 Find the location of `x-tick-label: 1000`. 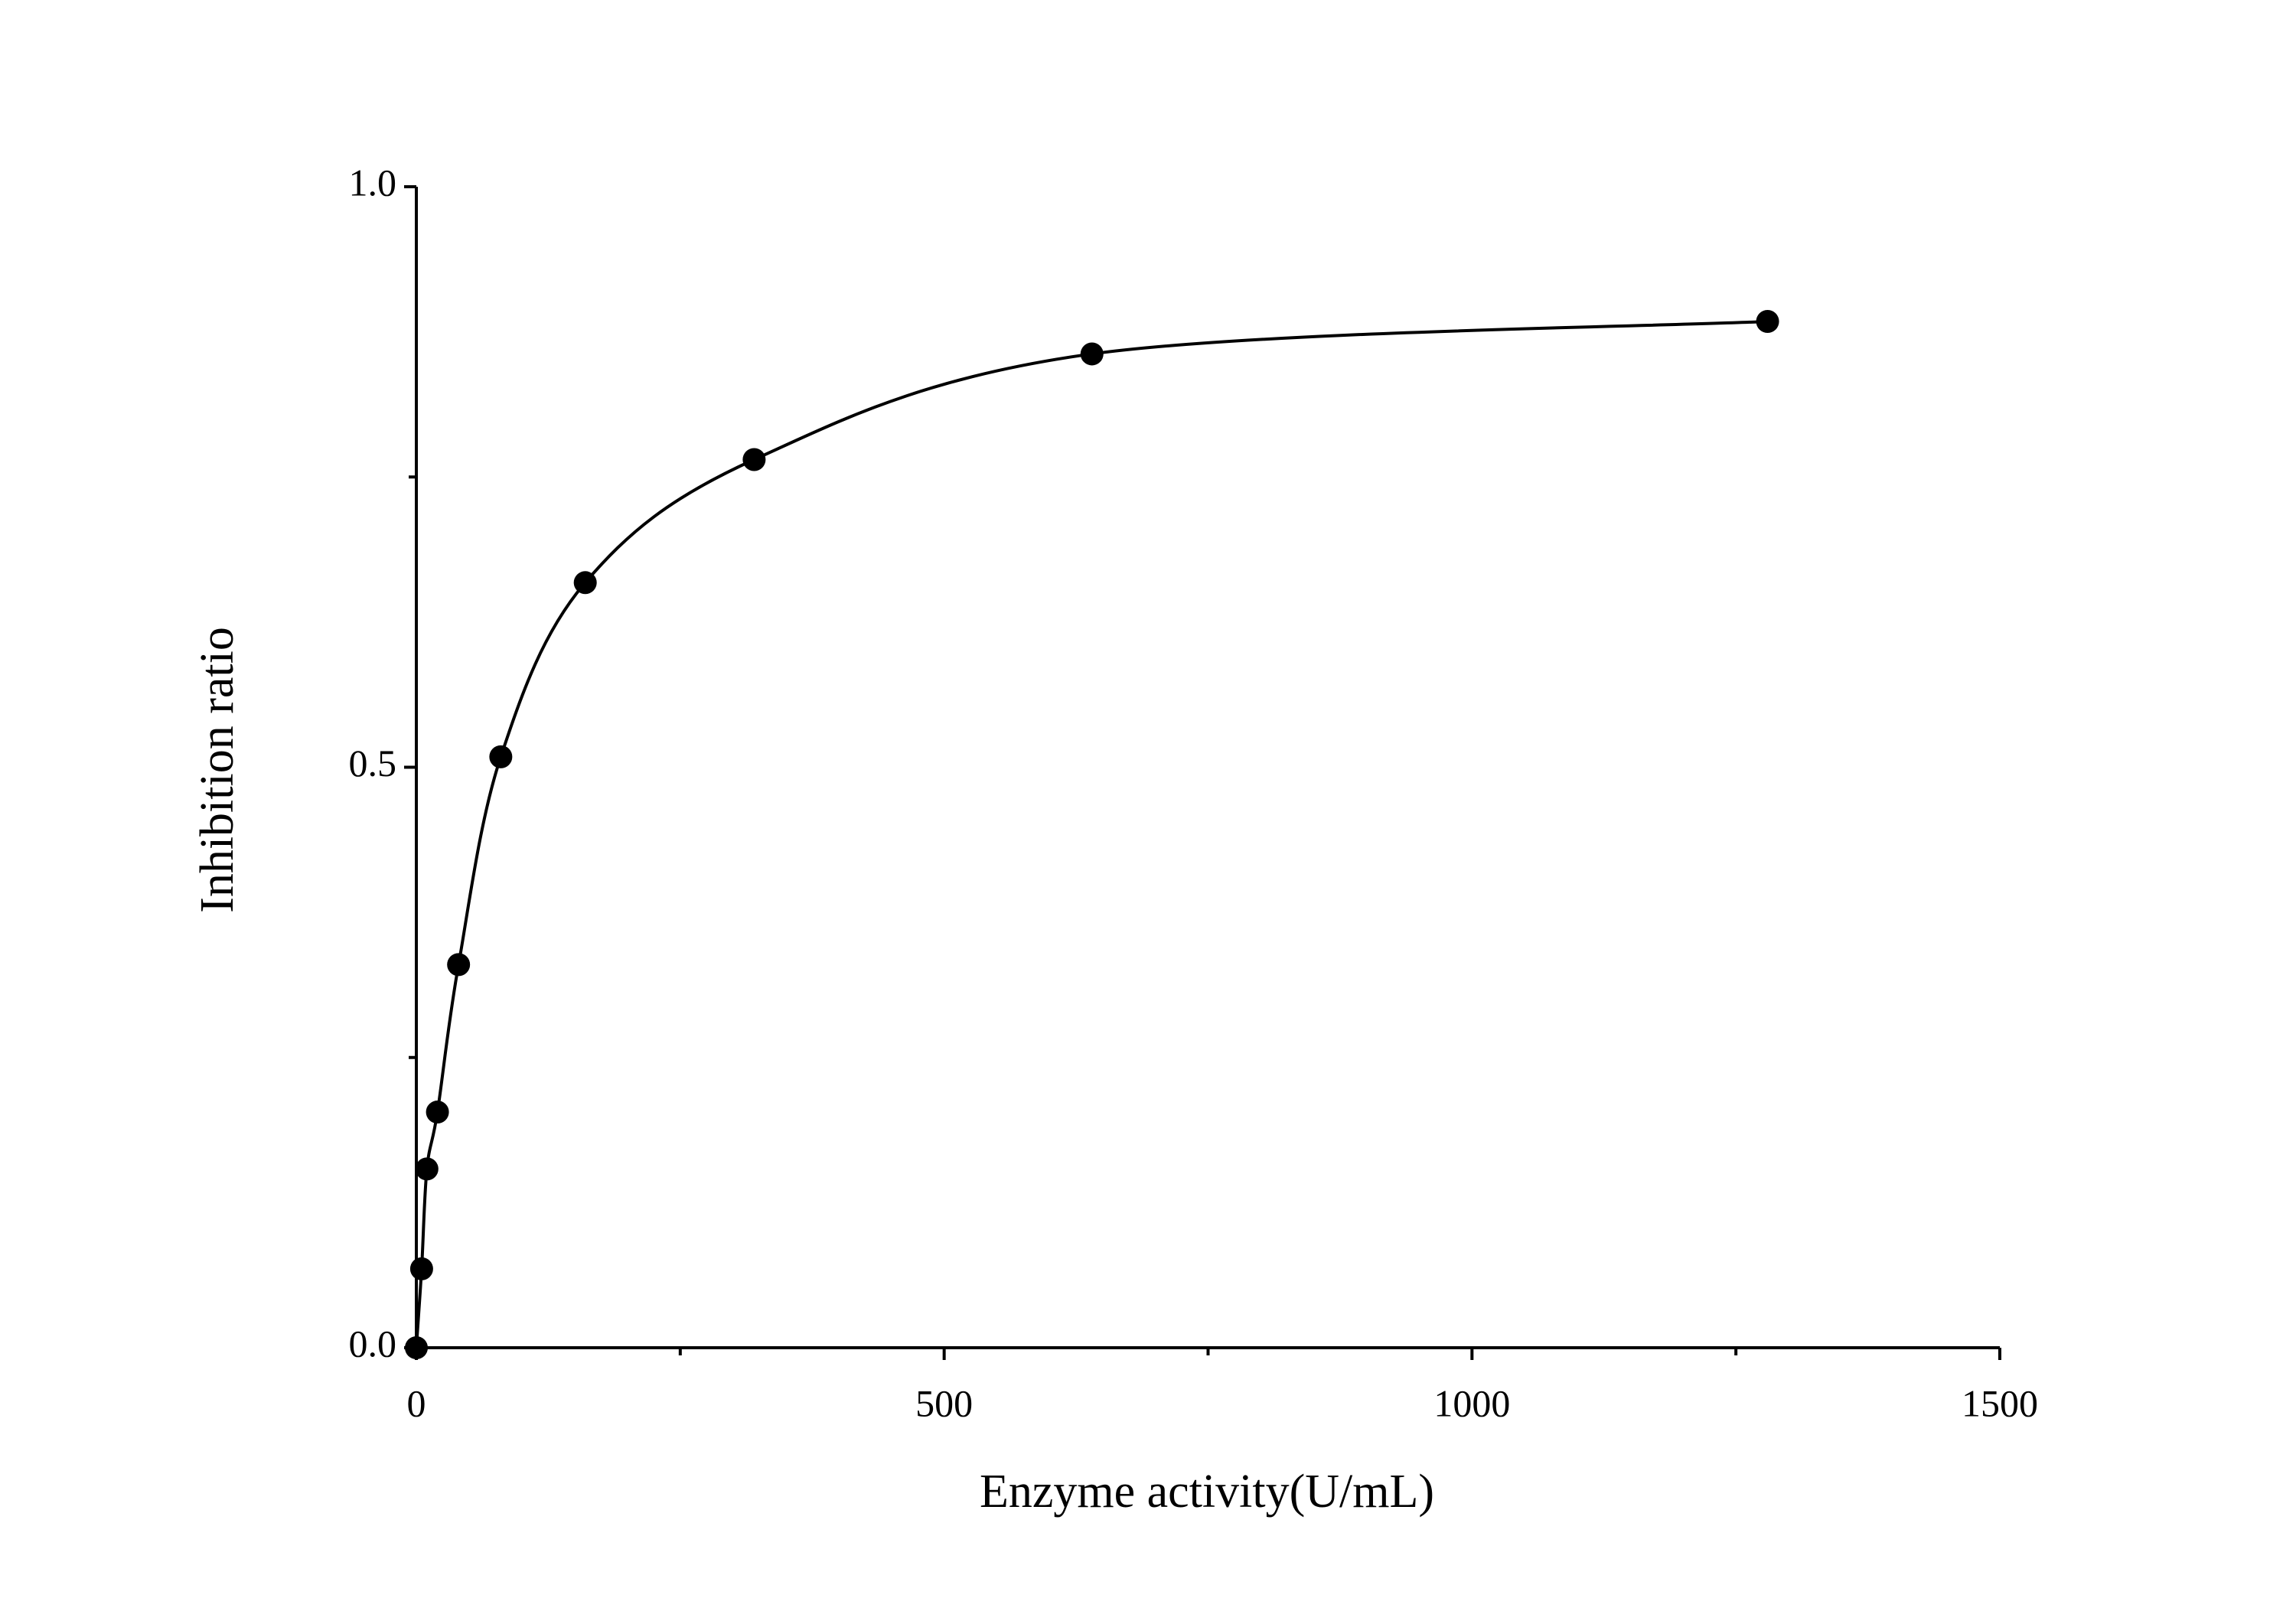

x-tick-label: 1000 is located at coordinates (1471, 1402).